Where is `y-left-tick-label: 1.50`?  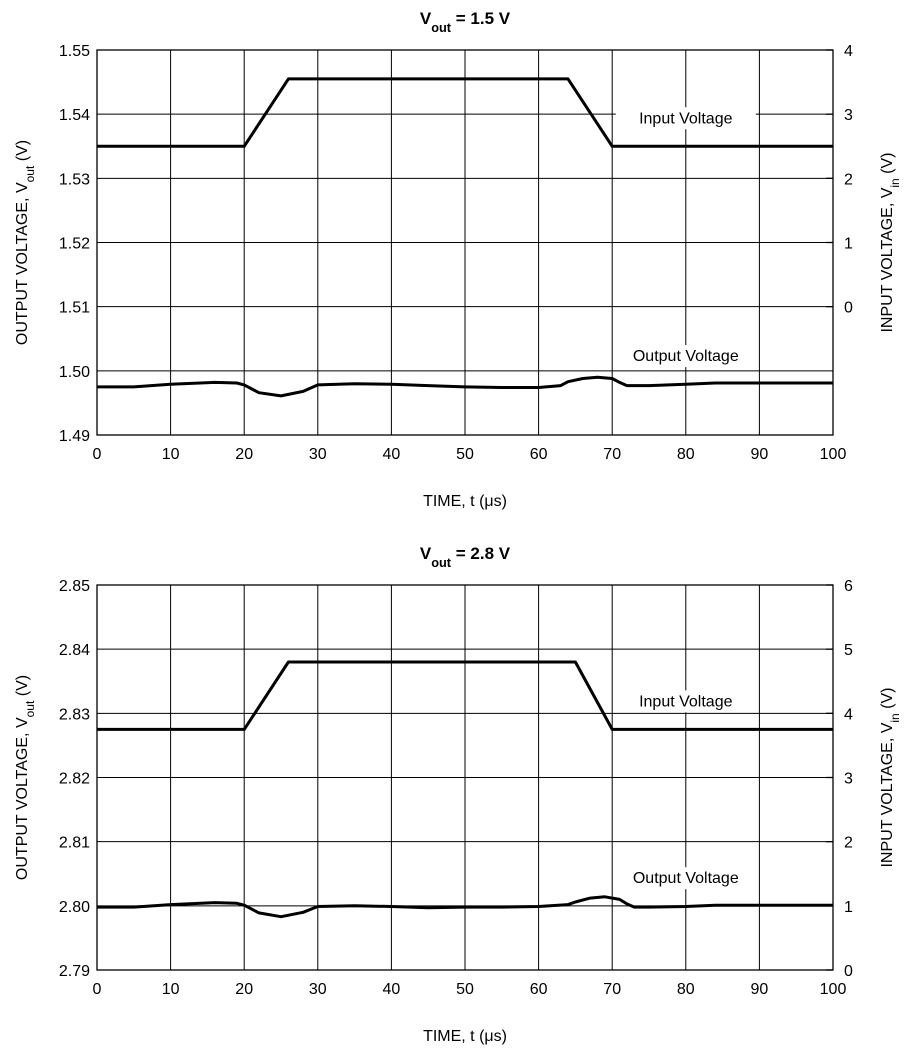 y-left-tick-label: 1.50 is located at coordinates (74, 372).